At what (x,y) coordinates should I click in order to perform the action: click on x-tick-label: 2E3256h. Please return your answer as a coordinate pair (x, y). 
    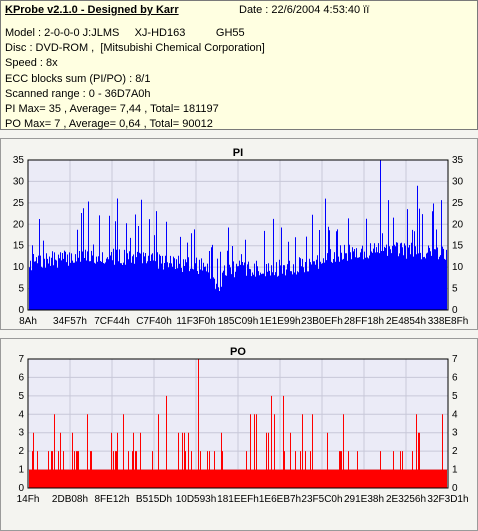
    Looking at the image, I should click on (406, 499).